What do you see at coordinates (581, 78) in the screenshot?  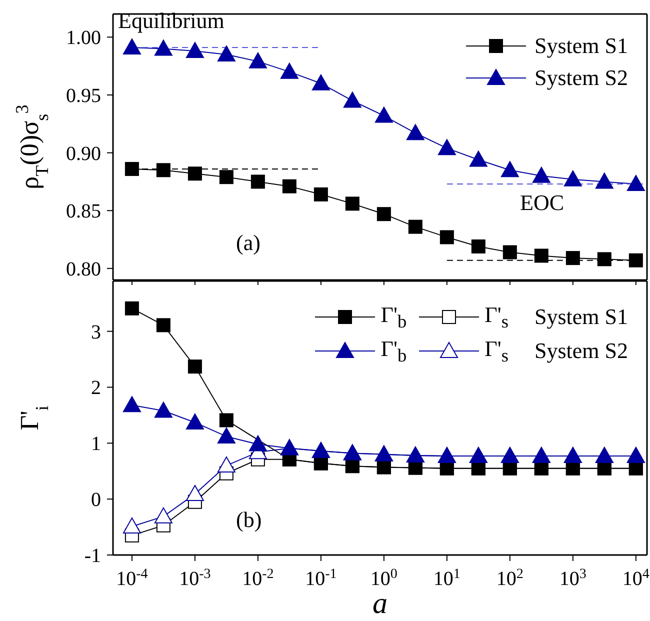 I see `legend-label: System S2` at bounding box center [581, 78].